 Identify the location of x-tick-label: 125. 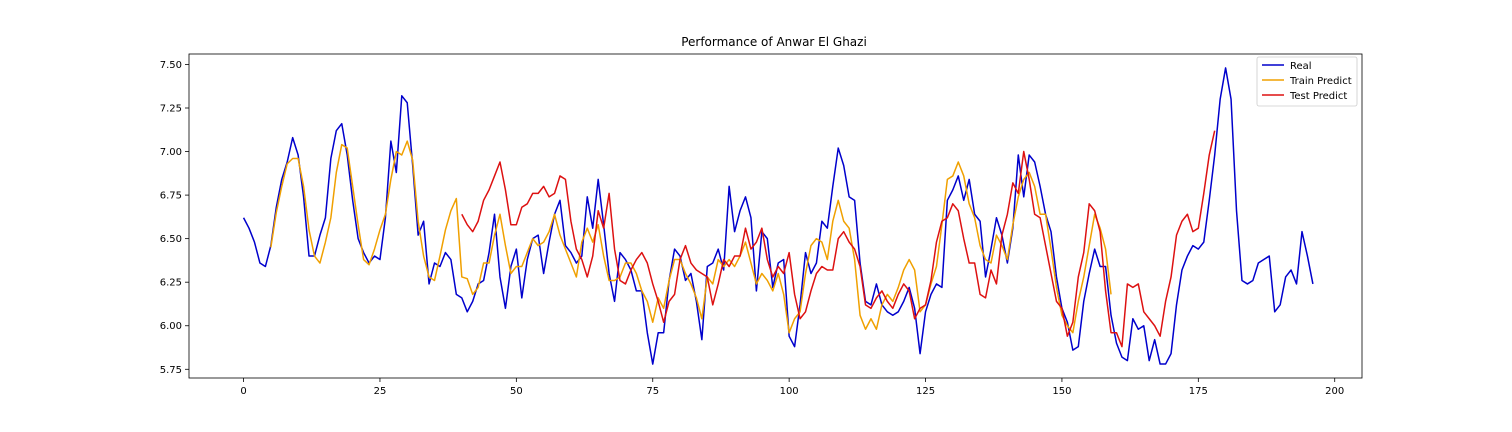
(925, 391).